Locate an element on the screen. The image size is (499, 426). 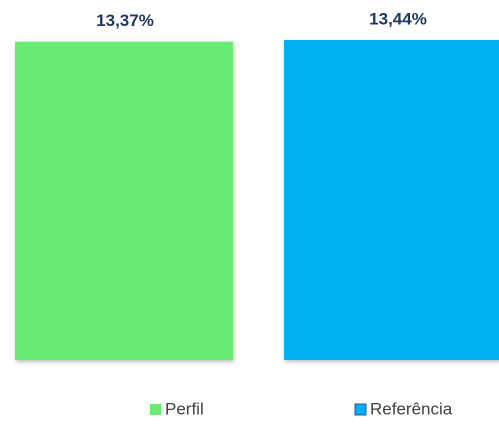
legend-label: Referência is located at coordinates (411, 408).